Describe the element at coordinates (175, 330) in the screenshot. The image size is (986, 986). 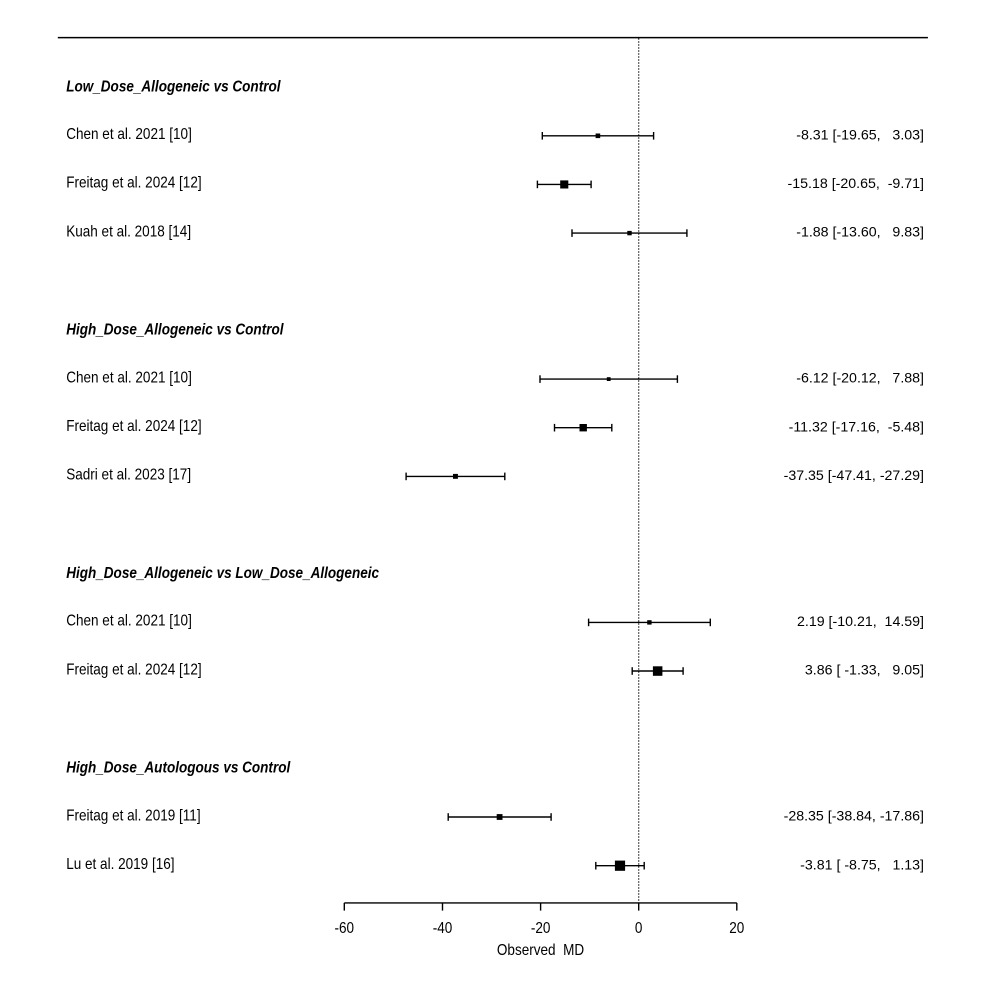
I see `svg-text:High_Dose_Allogeneic vs Contro: High_Dose_Allogeneic vs Control` at that location.